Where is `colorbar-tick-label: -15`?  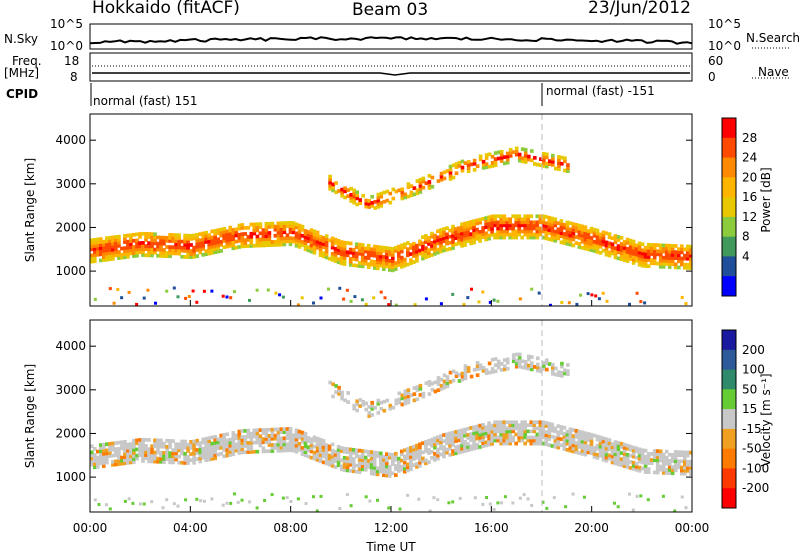 colorbar-tick-label: -15 is located at coordinates (752, 429).